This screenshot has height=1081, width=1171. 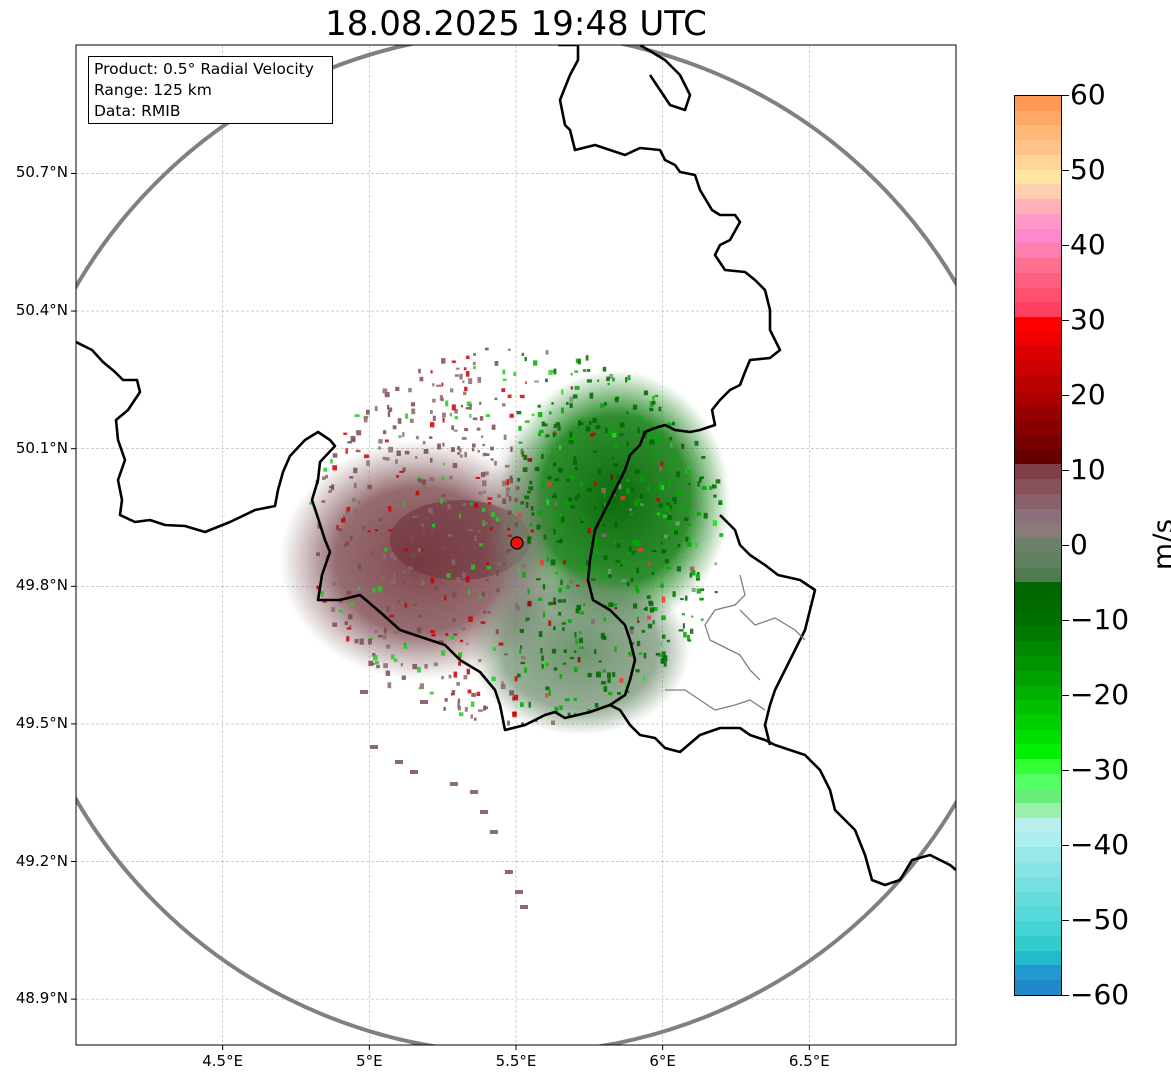 What do you see at coordinates (1088, 394) in the screenshot?
I see `colorbar-tick-label: 20` at bounding box center [1088, 394].